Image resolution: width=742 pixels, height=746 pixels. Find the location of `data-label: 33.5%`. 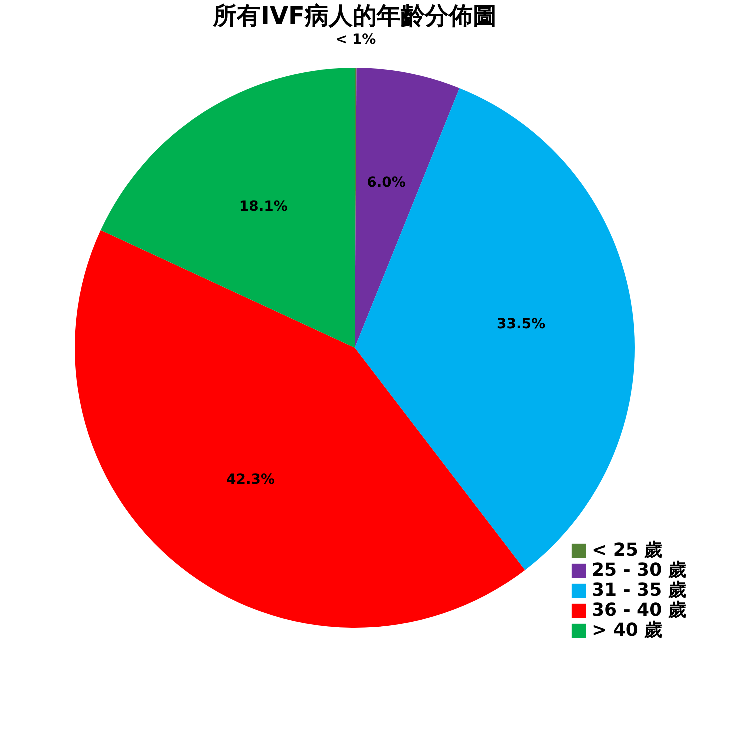

data-label: 33.5% is located at coordinates (521, 324).